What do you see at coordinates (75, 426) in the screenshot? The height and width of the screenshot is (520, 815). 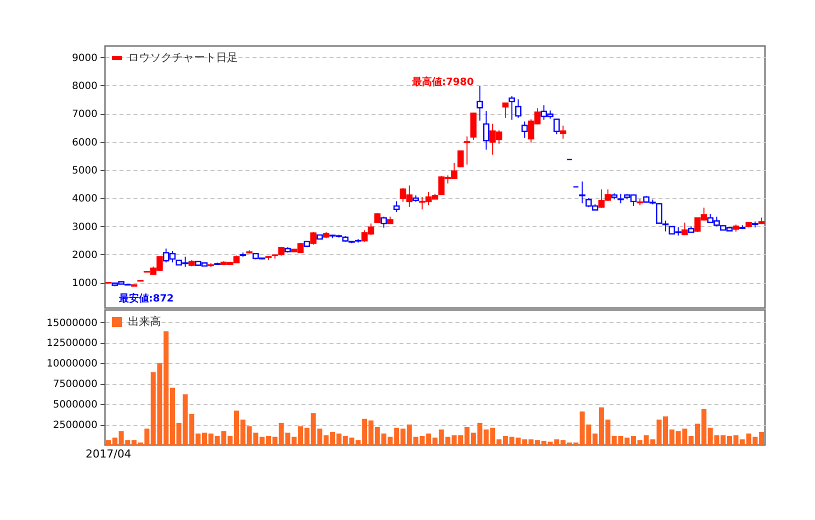 I see `y-tick-label: 2500000` at bounding box center [75, 426].